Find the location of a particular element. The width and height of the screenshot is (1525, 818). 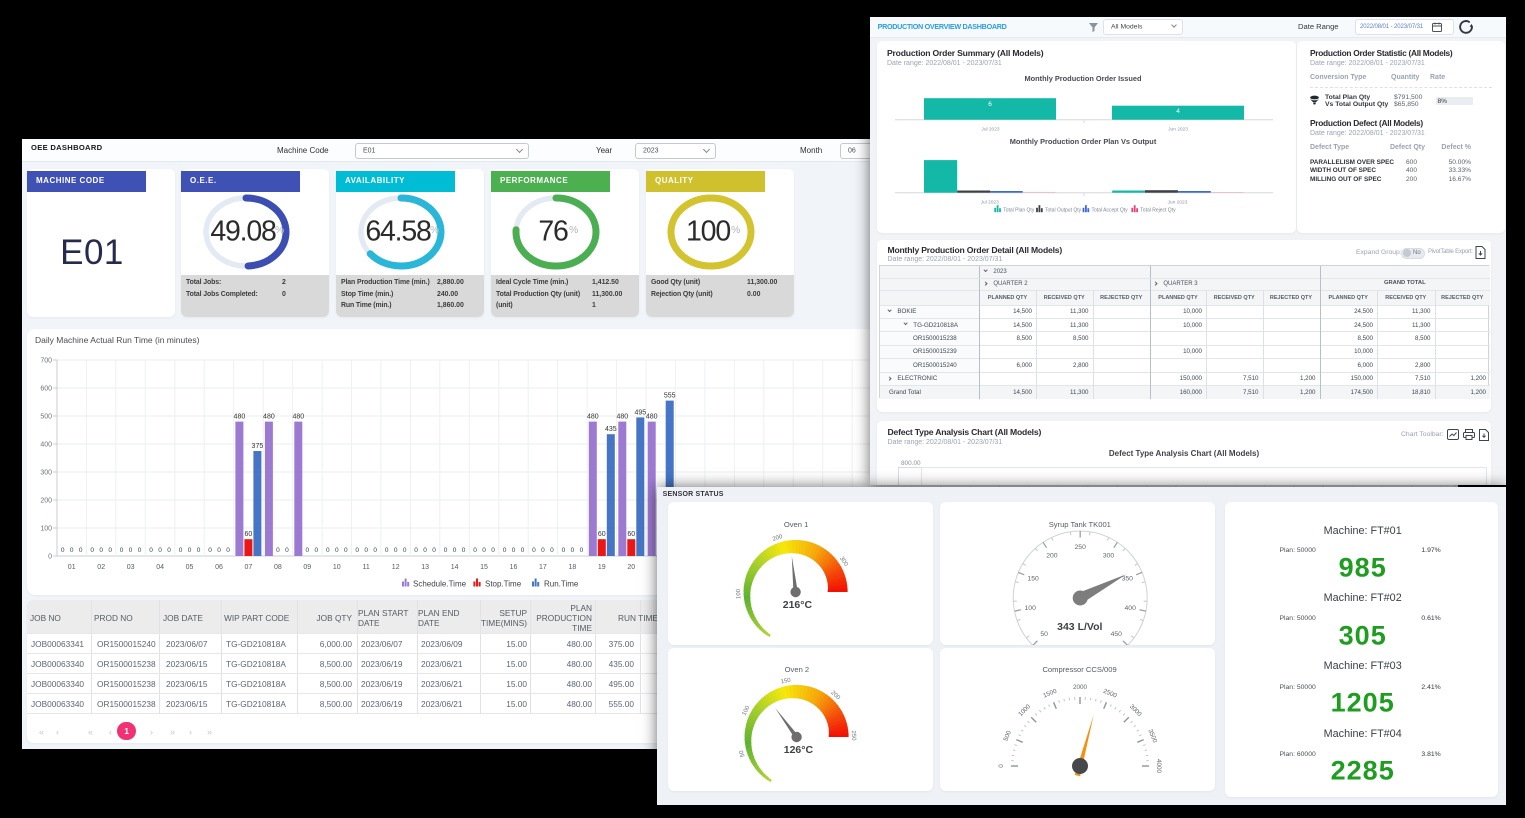

svg-text: 19 is located at coordinates (602, 567).